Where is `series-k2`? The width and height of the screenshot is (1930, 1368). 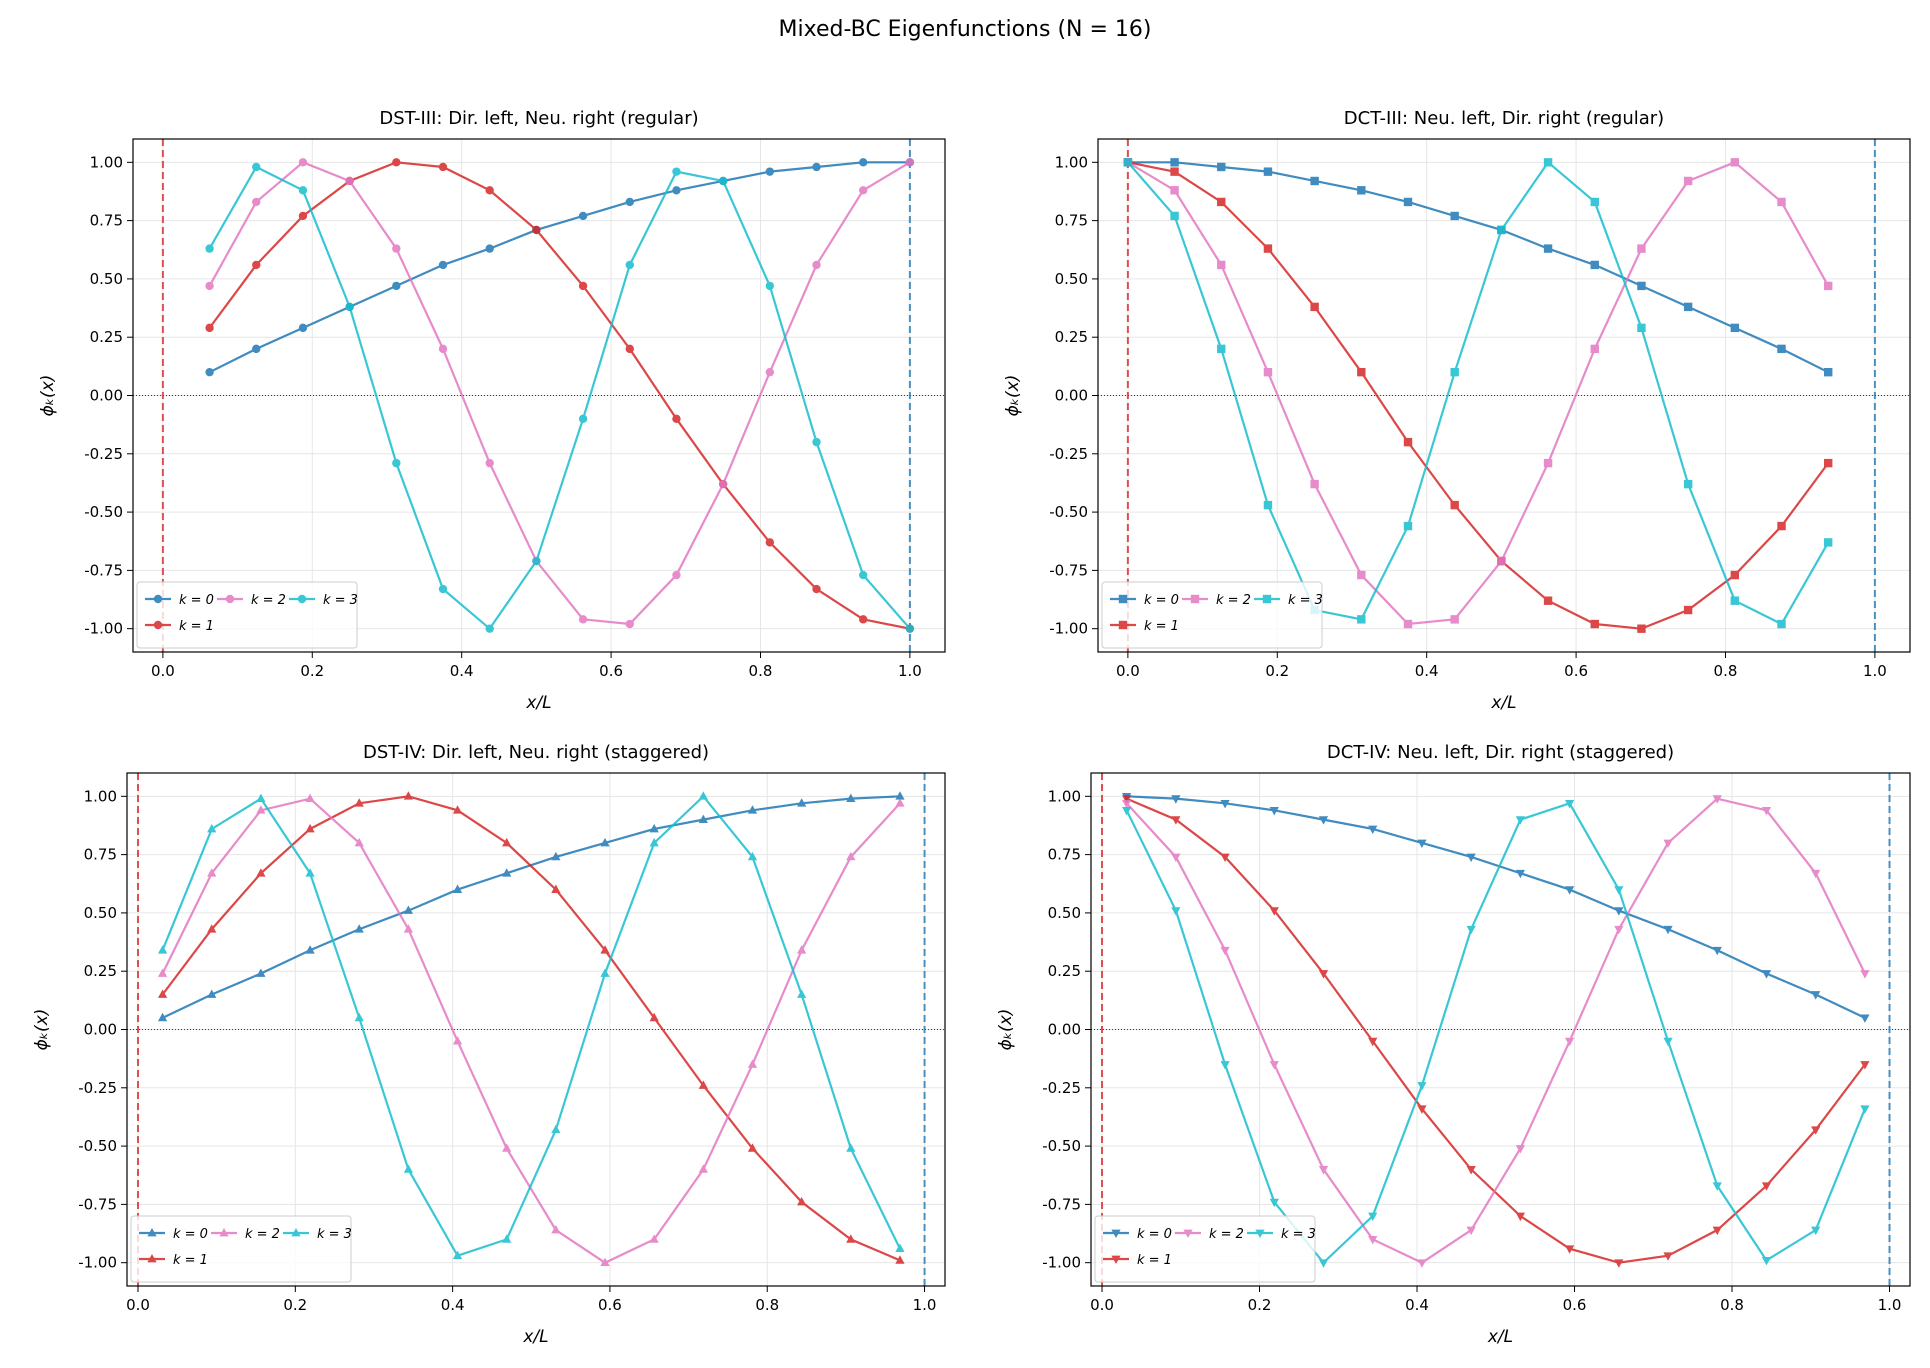
series-k2 is located at coordinates (1496, 1031).